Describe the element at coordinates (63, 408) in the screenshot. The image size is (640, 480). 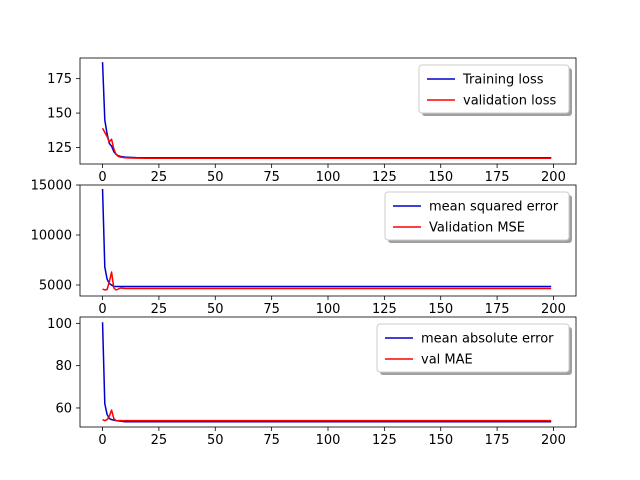
I see `y-tick-label: 60` at that location.